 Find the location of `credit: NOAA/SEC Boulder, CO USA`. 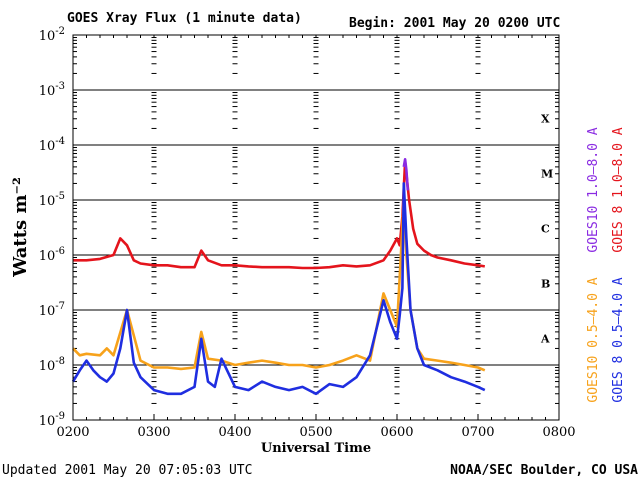

credit: NOAA/SEC Boulder, CO USA is located at coordinates (544, 470).